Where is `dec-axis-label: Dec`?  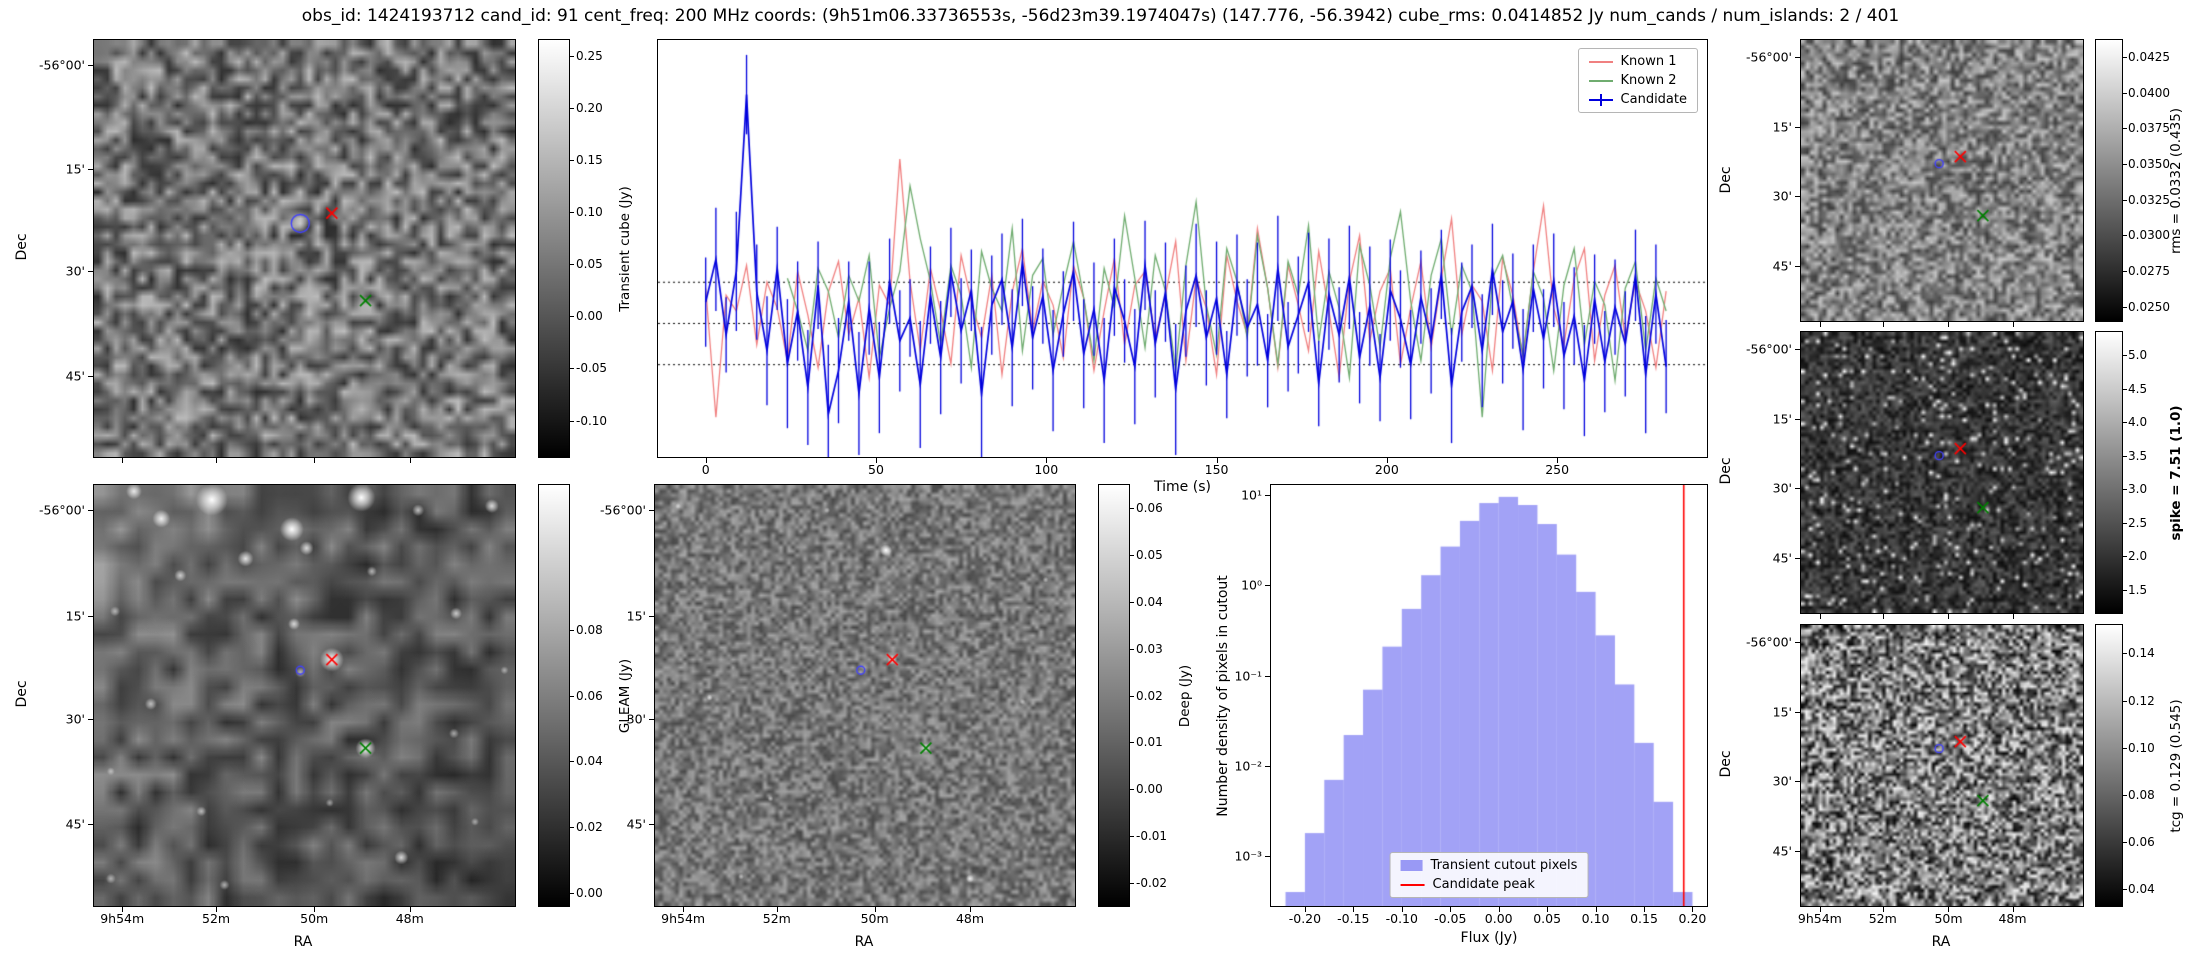 dec-axis-label: Dec is located at coordinates (22, 247).